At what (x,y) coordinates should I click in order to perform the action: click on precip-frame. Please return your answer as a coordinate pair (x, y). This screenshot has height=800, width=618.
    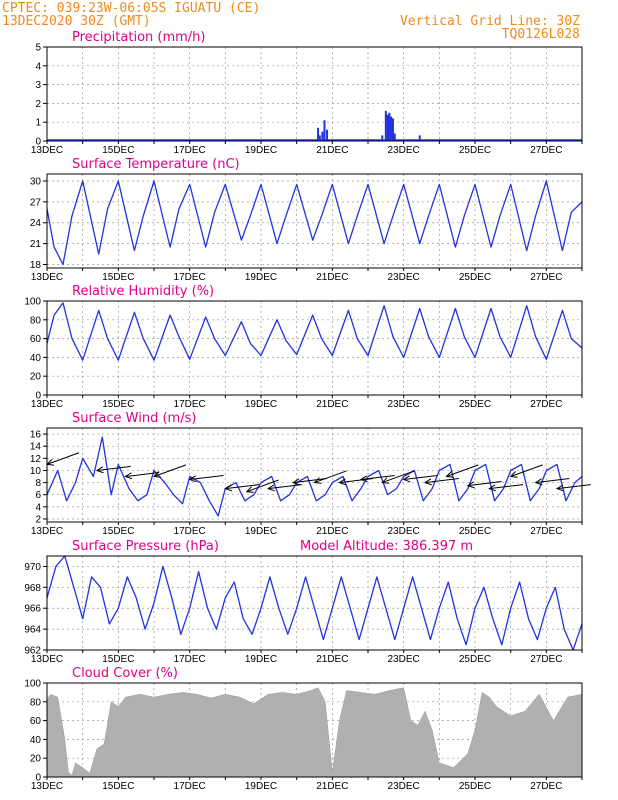
    Looking at the image, I should click on (314, 94).